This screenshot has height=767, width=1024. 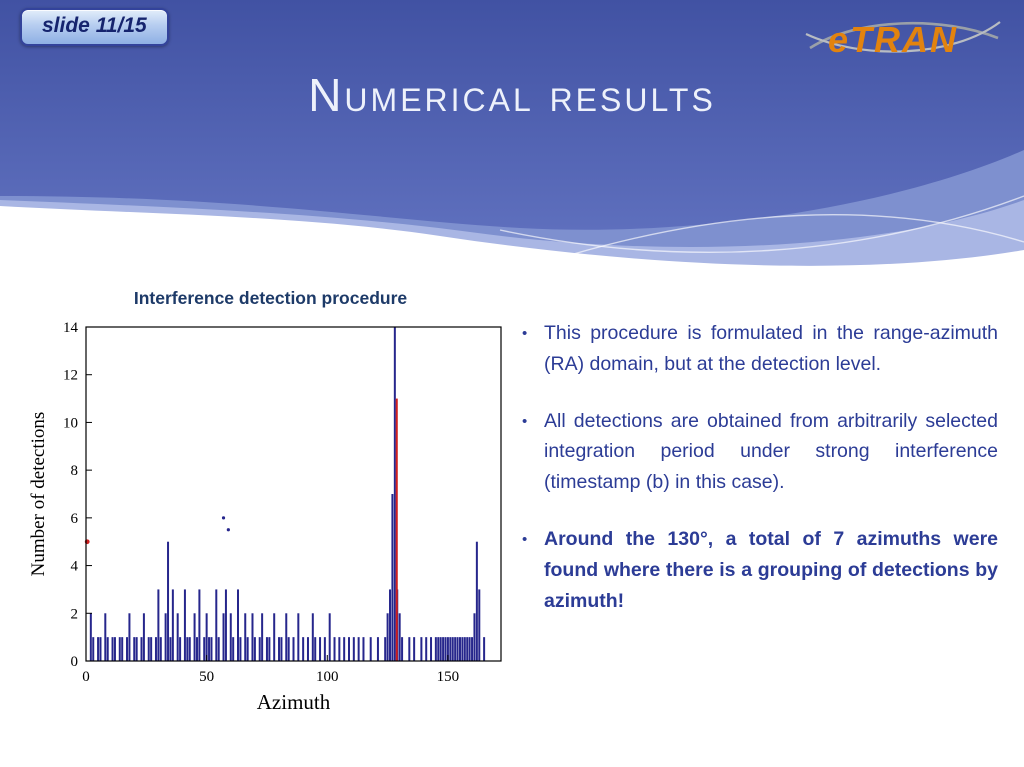 I want to click on svg-text: 12, so click(x=70, y=376).